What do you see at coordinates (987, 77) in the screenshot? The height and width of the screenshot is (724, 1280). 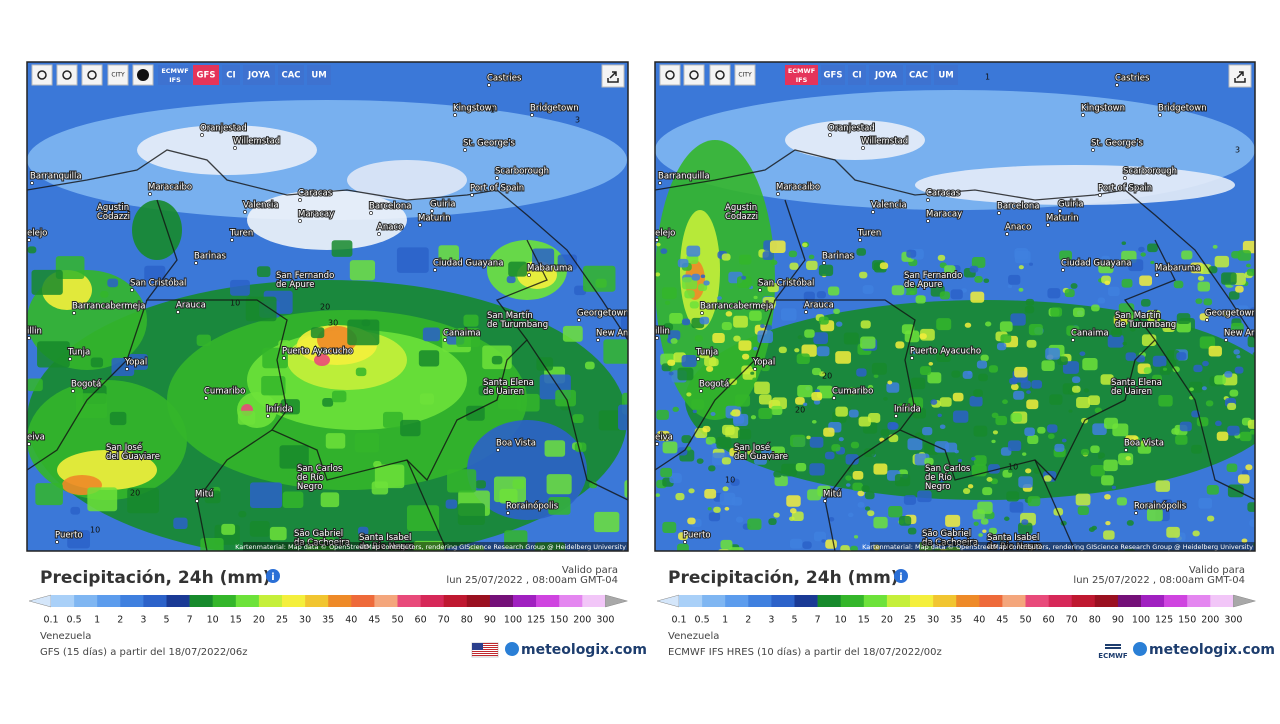 I see `contour-label: 1` at bounding box center [987, 77].